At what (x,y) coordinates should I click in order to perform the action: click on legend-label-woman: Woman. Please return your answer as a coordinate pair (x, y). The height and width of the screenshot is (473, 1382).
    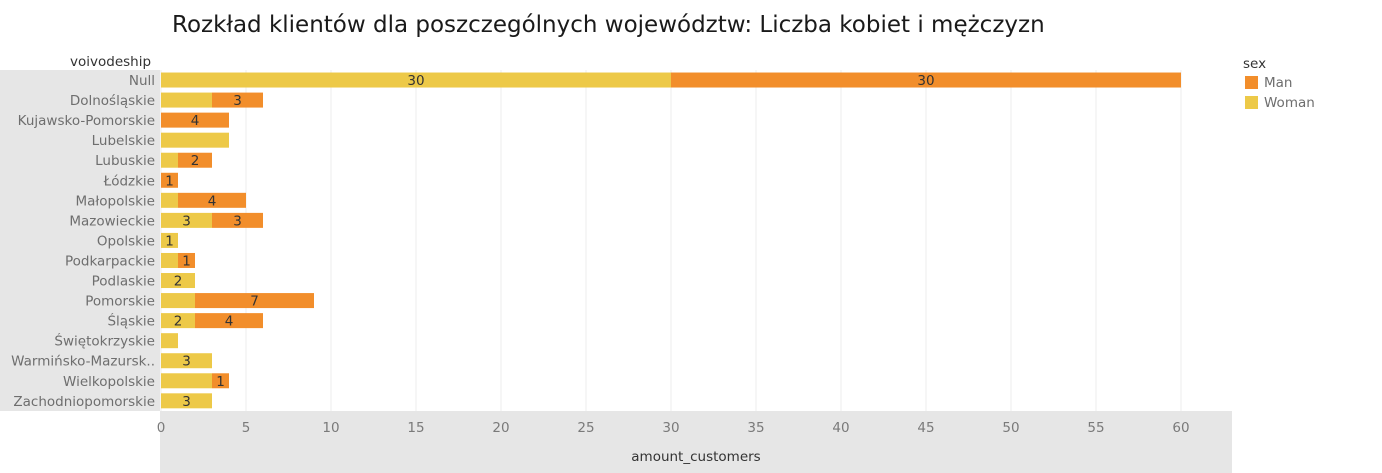
    Looking at the image, I should click on (1289, 103).